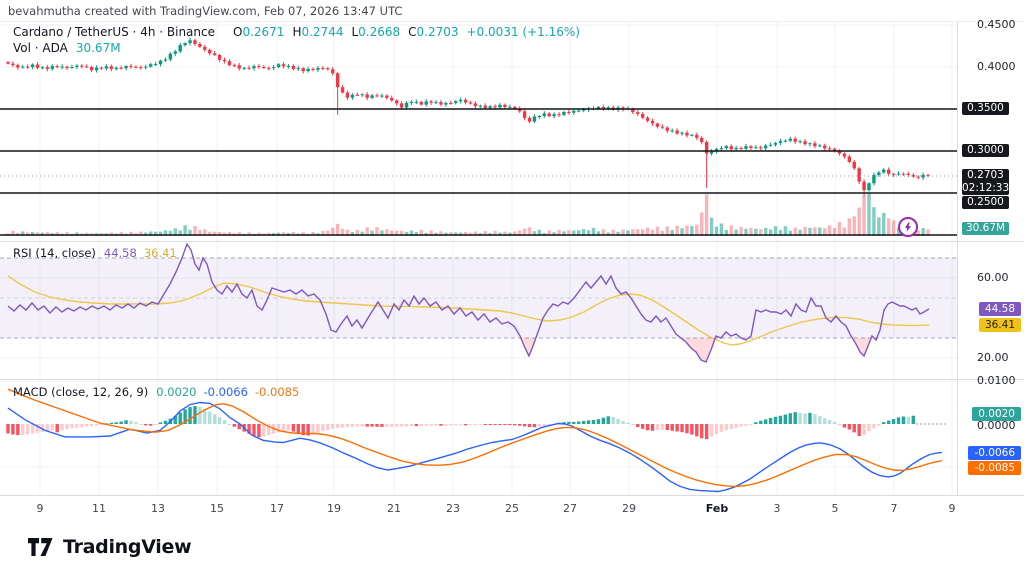 The width and height of the screenshot is (1024, 571). I want to click on volume-label: Vol · ADA, so click(40, 48).